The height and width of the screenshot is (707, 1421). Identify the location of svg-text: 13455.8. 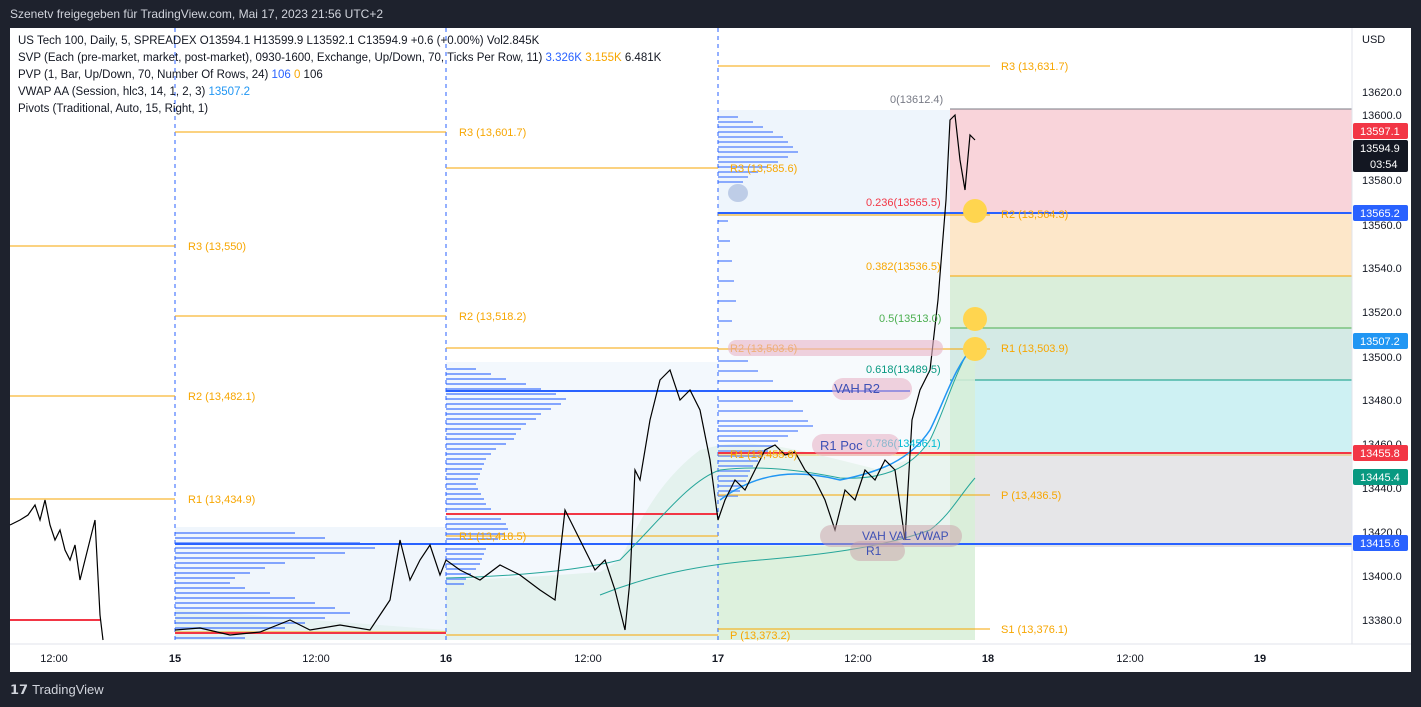
(1380, 454).